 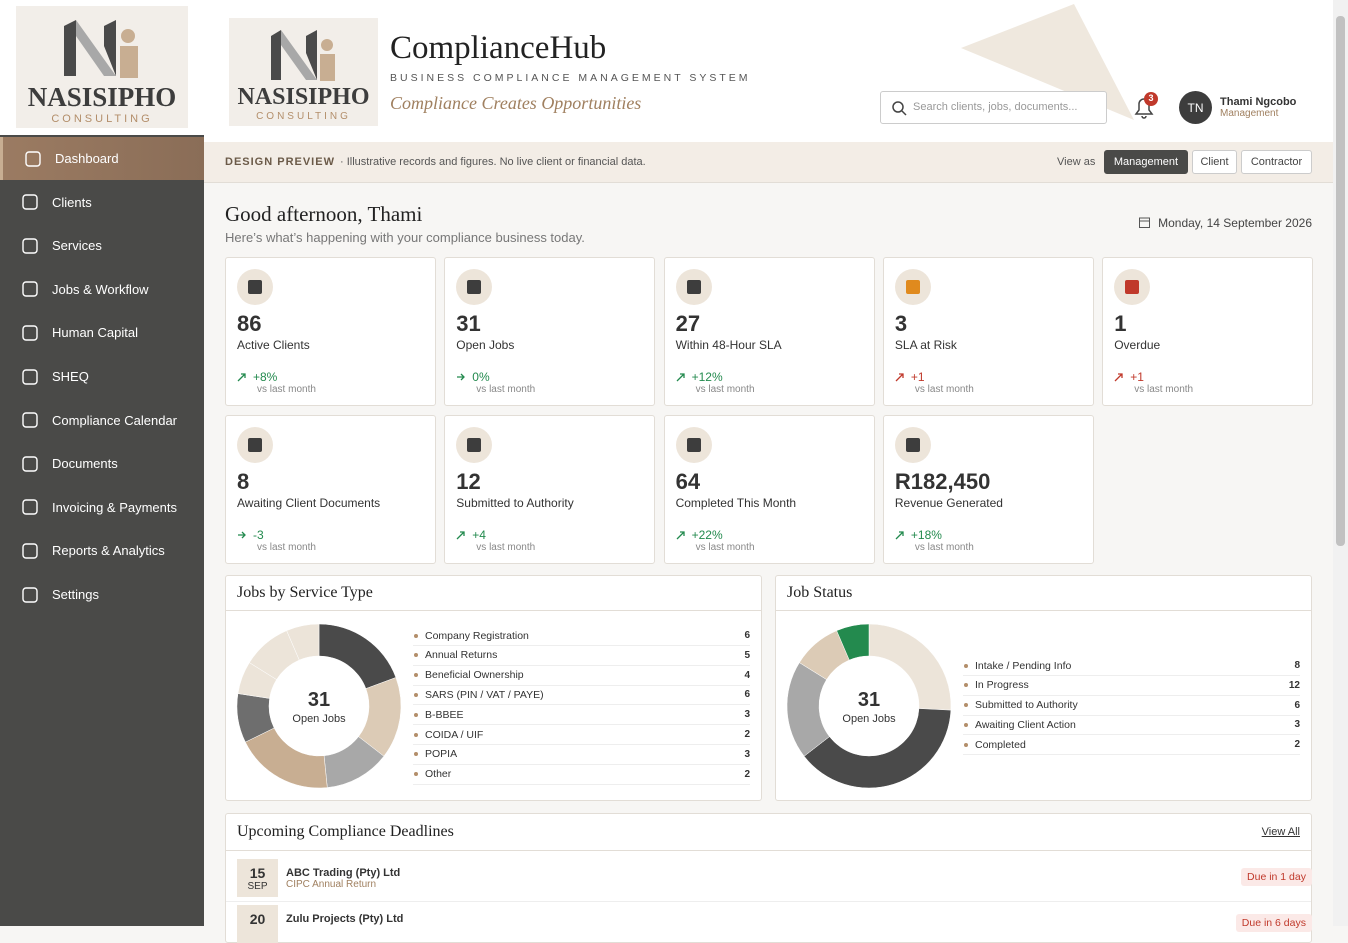 What do you see at coordinates (1294, 685) in the screenshot?
I see `legend-value: 12` at bounding box center [1294, 685].